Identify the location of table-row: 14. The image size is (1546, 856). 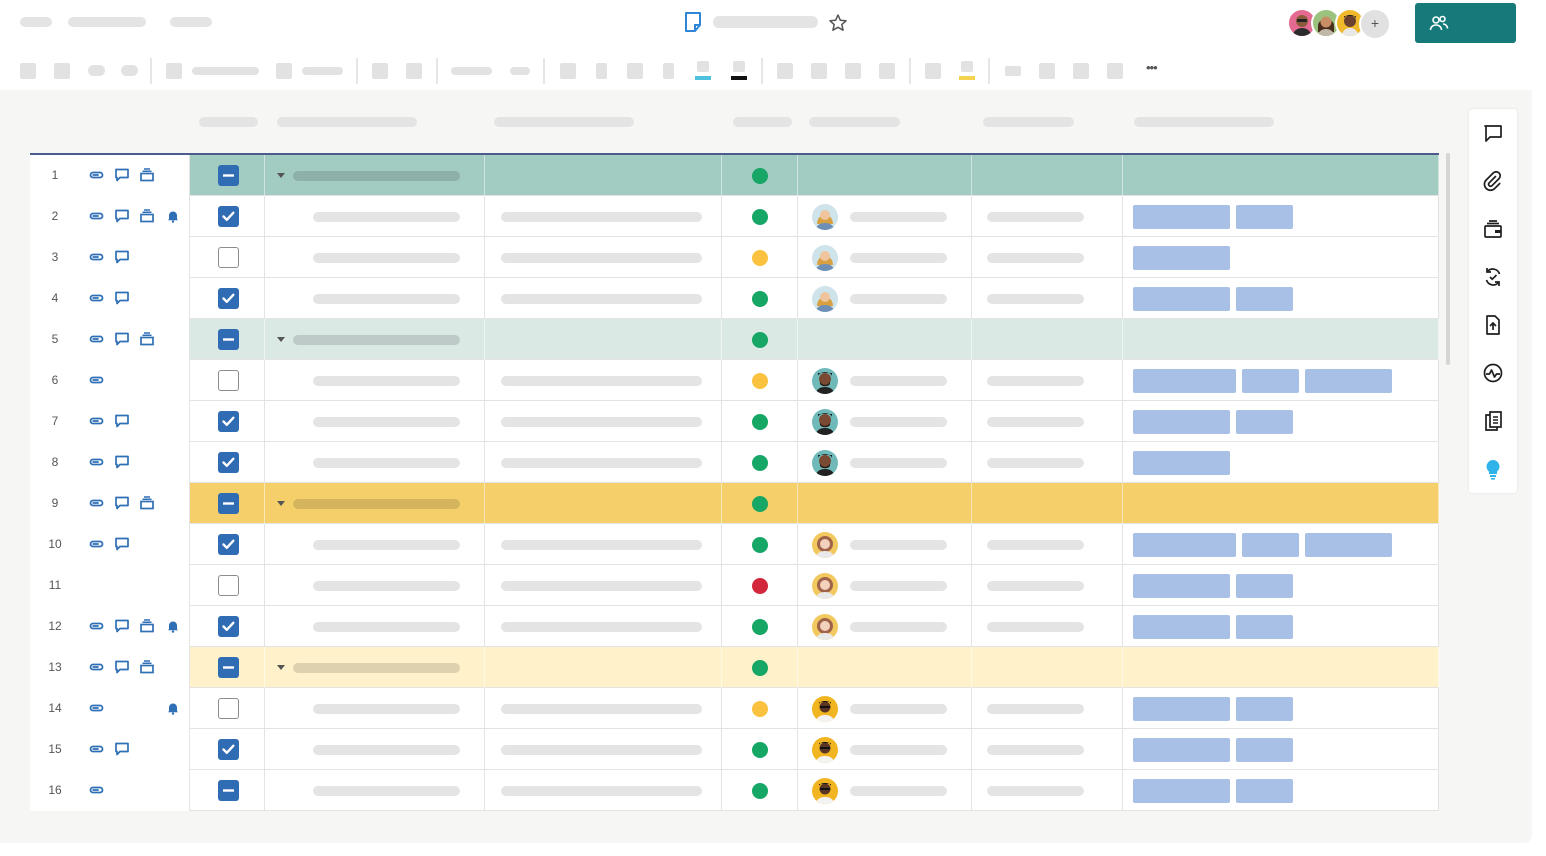
(734, 708).